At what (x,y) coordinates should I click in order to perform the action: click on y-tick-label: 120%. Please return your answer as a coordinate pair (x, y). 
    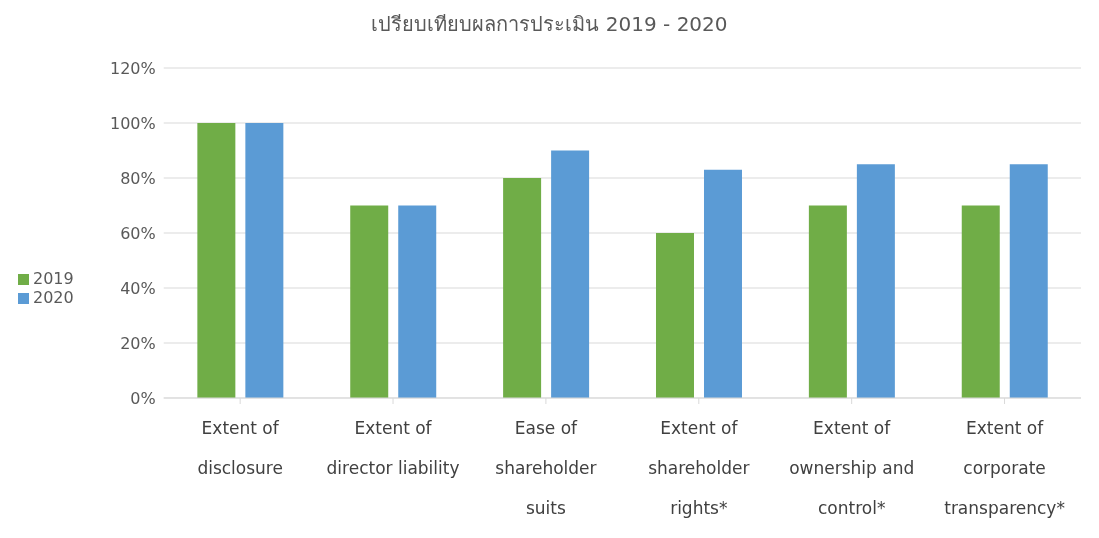
    Looking at the image, I should click on (132, 68).